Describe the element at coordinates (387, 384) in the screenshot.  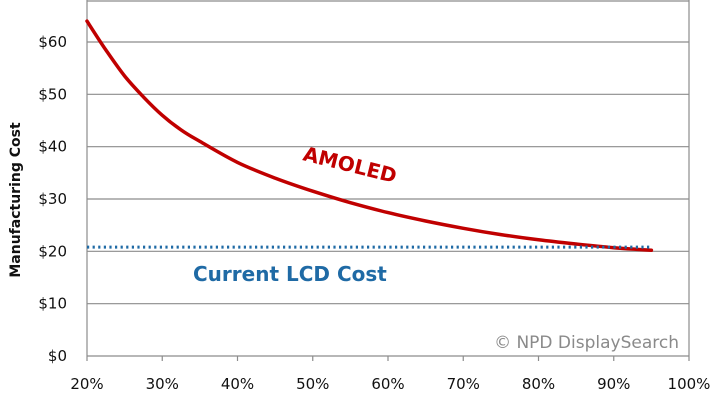
I see `x-tick-label: 60%` at that location.